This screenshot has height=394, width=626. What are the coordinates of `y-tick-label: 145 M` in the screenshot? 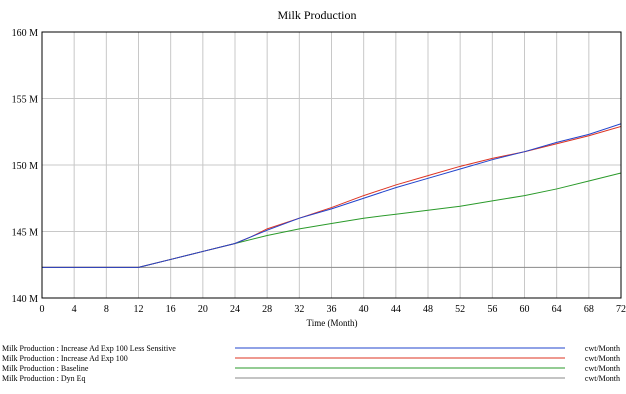 It's located at (25, 233).